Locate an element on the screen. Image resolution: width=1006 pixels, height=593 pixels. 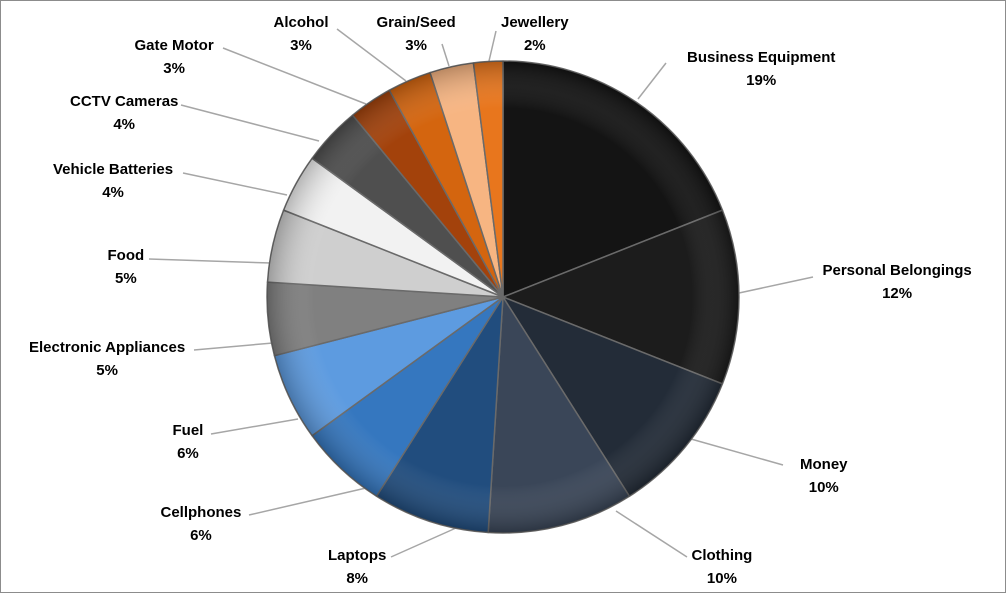
data-label-category: Jewellery is located at coordinates (535, 22).